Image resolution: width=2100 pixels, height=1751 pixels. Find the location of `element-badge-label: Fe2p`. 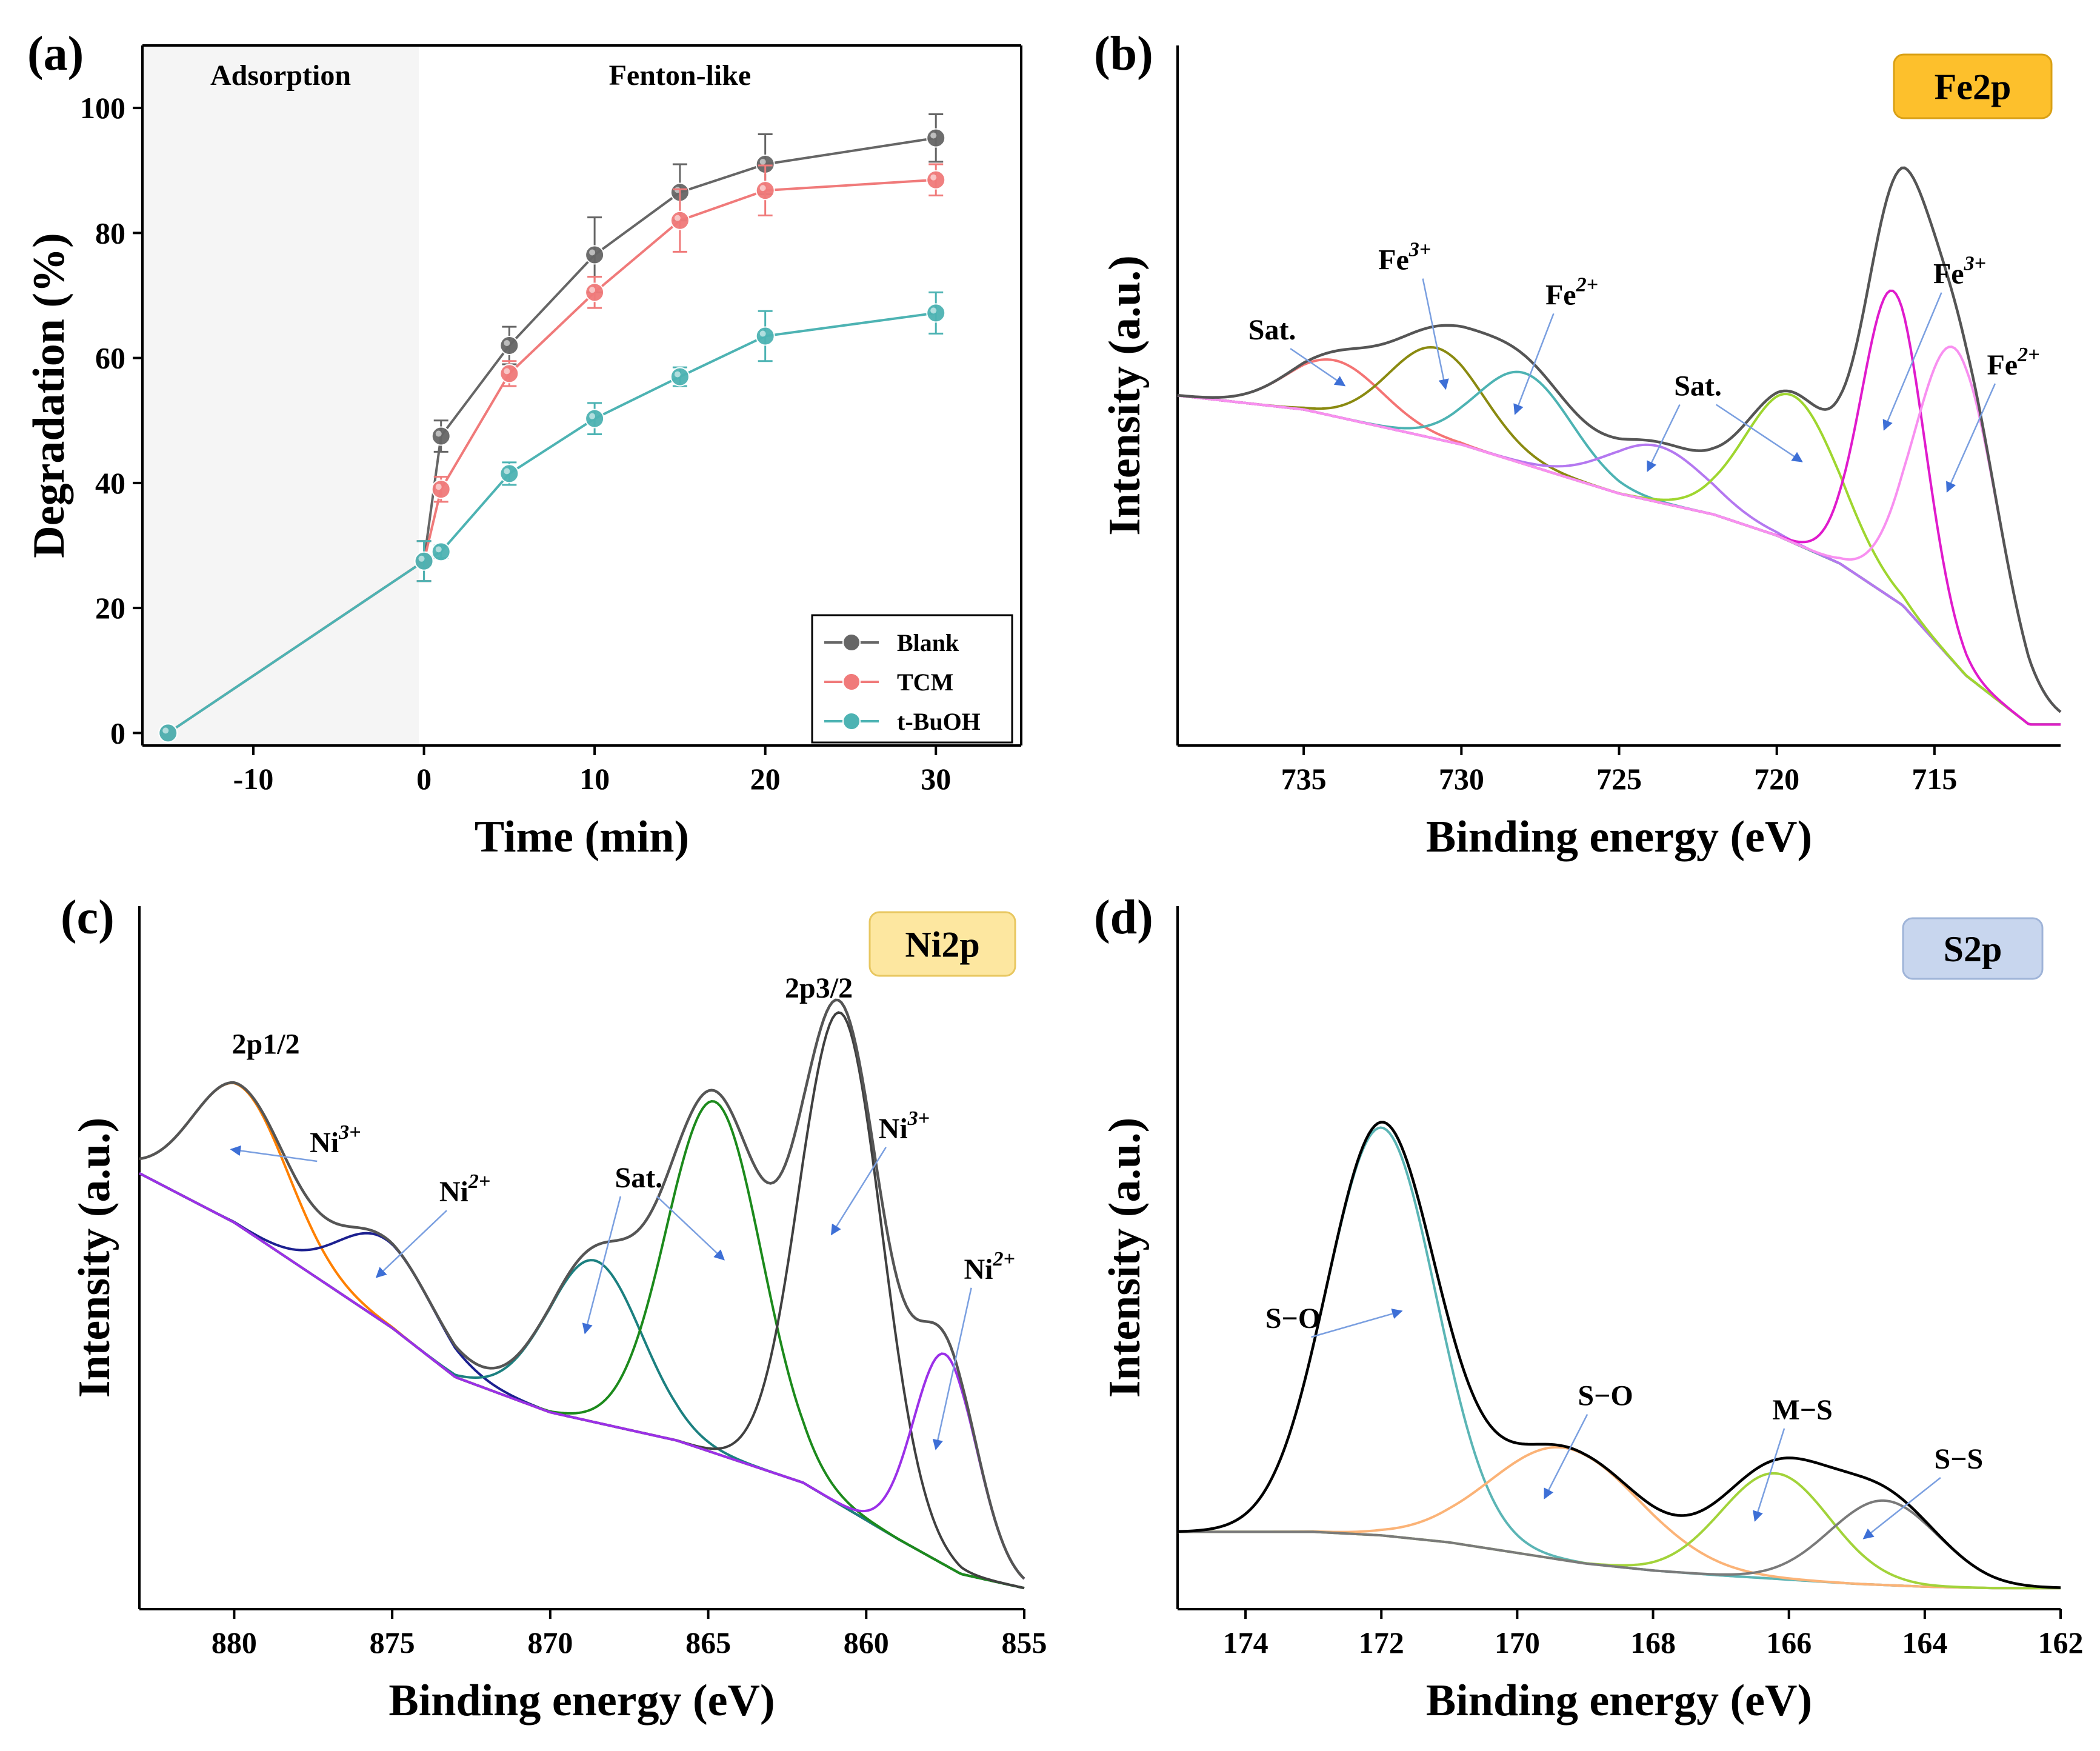

element-badge-label: Fe2p is located at coordinates (1973, 87).